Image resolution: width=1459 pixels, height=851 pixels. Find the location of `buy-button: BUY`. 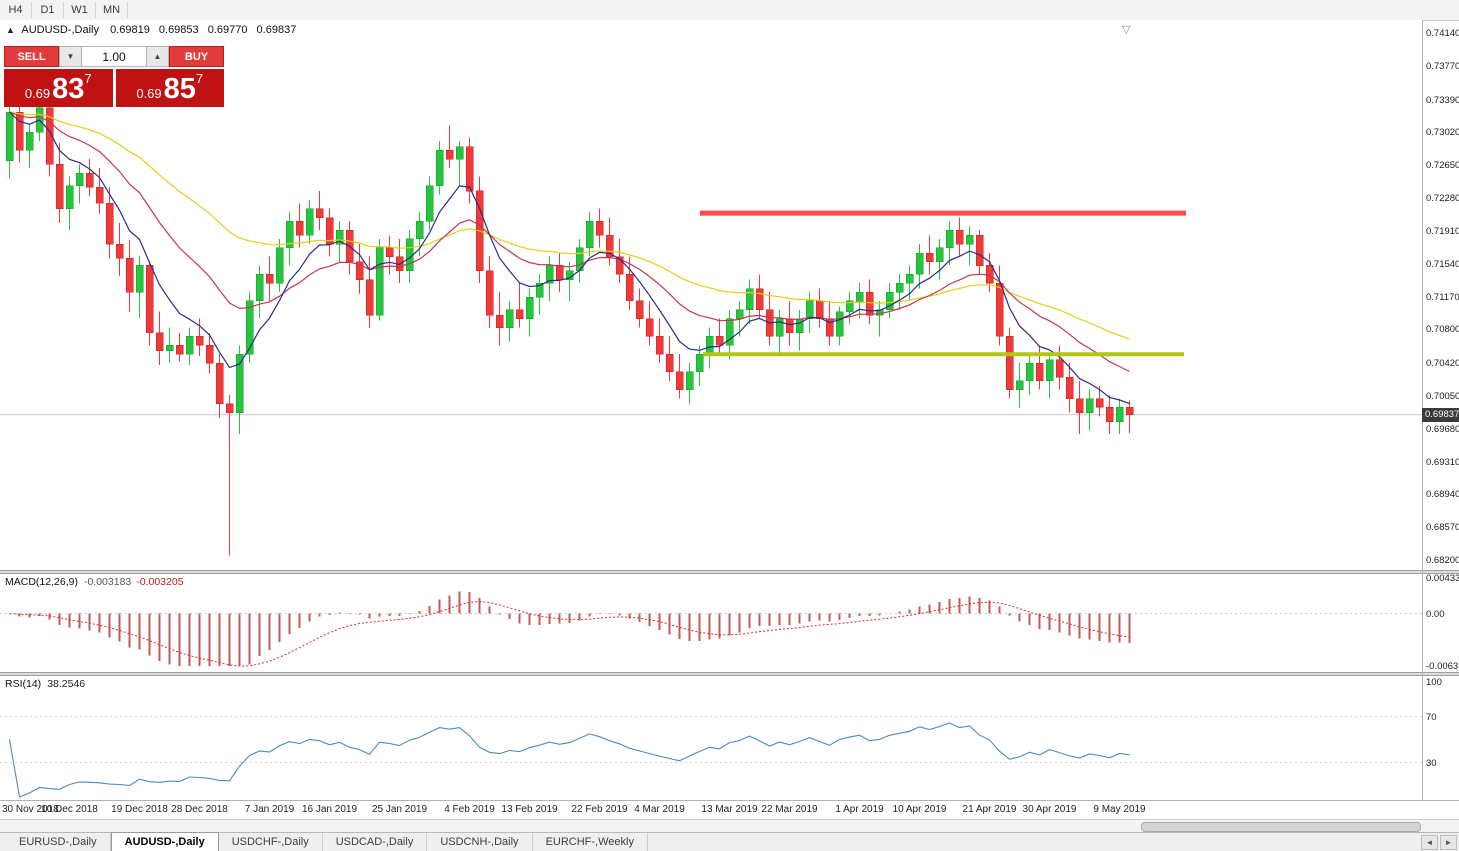

buy-button: BUY is located at coordinates (196, 56).